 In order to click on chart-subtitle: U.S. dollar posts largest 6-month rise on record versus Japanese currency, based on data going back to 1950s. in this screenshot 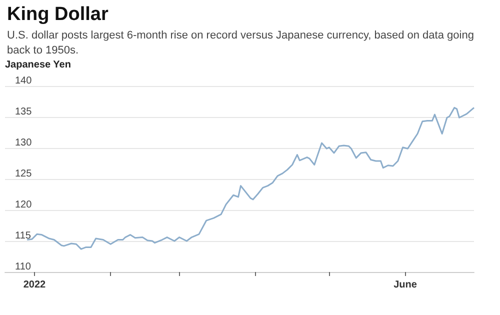, I will do `click(242, 43)`.